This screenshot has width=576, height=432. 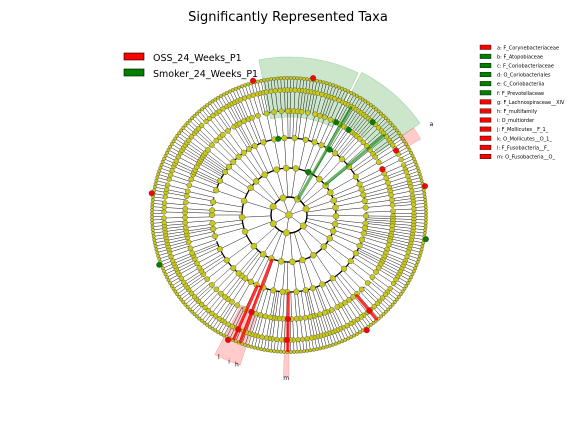 What do you see at coordinates (522, 130) in the screenshot?
I see `taxa-key-label-j: j: F_Mollicutes__F_1_` at bounding box center [522, 130].